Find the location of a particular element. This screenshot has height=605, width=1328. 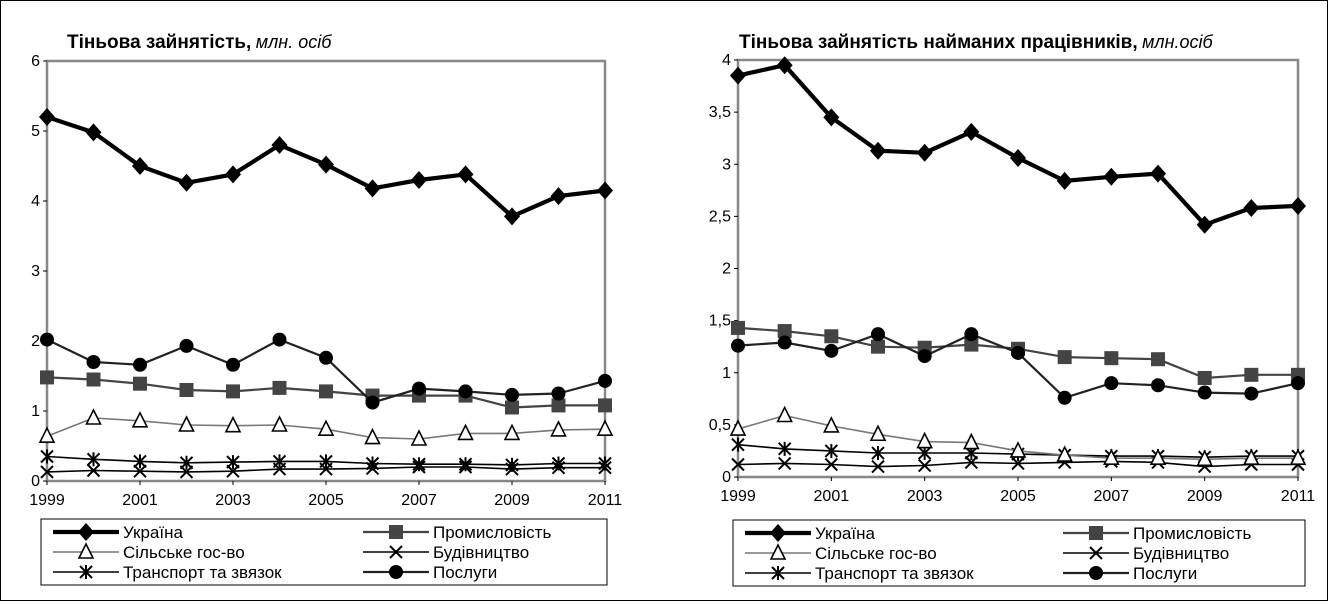

series-line is located at coordinates (1018, 145).